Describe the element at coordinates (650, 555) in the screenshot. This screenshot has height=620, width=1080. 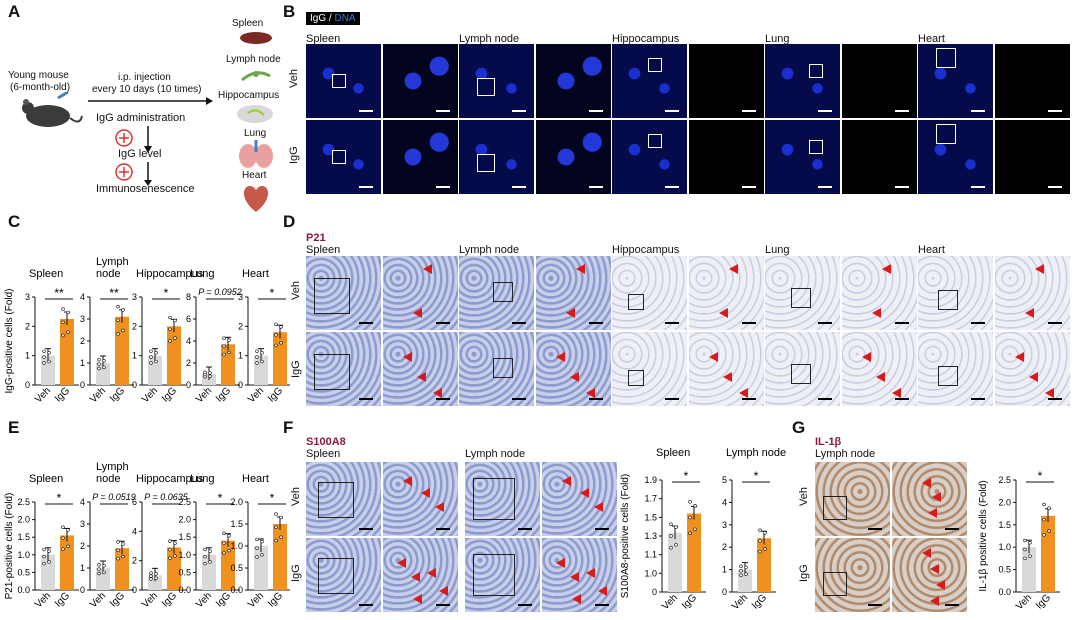
I see `y-tick-label: 1.1` at that location.